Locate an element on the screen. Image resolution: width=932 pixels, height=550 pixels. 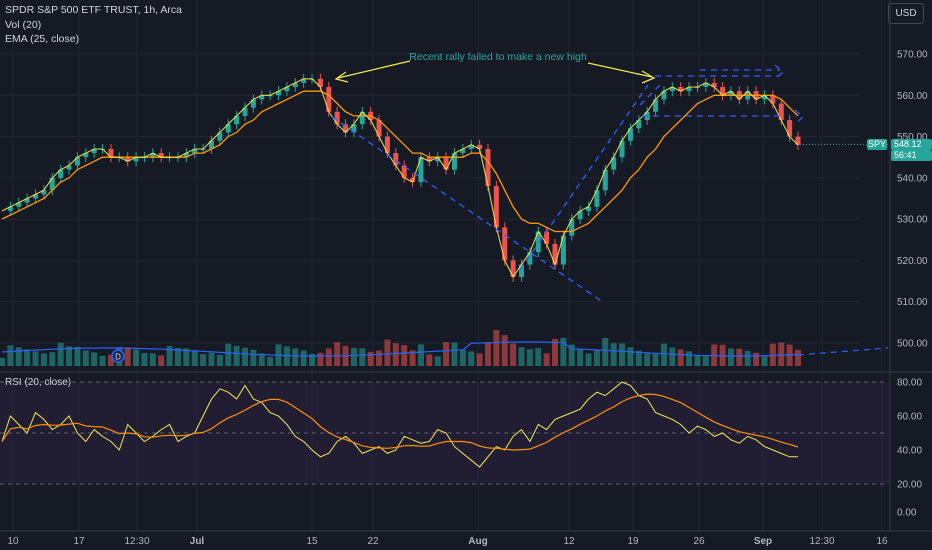
rsi-tick-label: 60.00 is located at coordinates (909, 417).